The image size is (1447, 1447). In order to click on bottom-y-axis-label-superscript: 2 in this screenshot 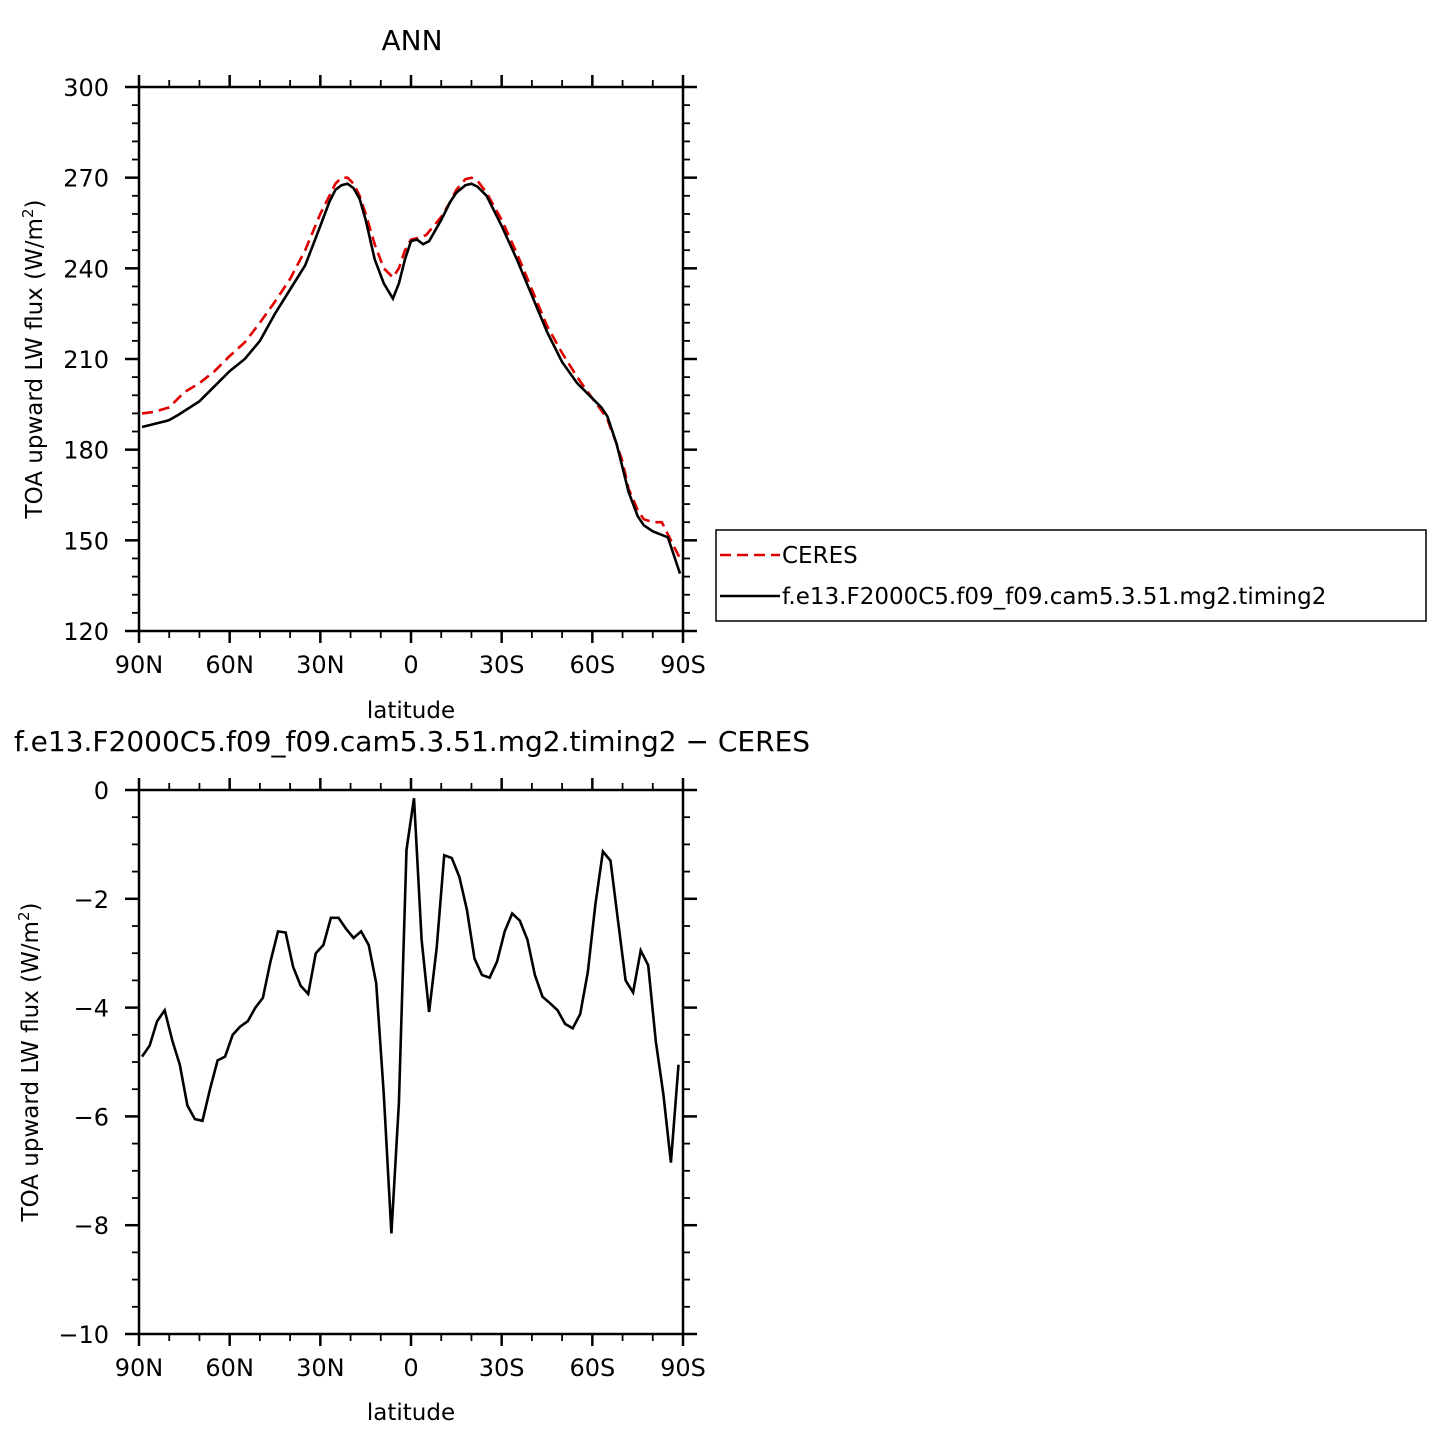, I will do `click(24, 916)`.